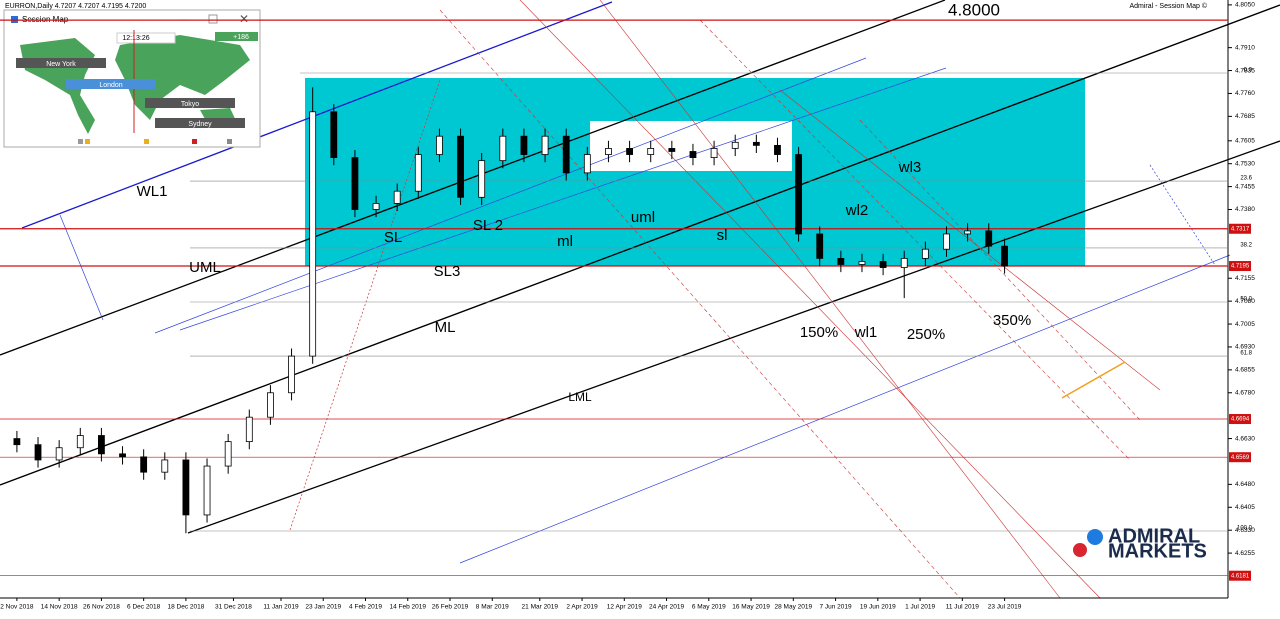  Describe the element at coordinates (1245, 163) in the screenshot. I see `y-tick-label: 4.7530` at that location.